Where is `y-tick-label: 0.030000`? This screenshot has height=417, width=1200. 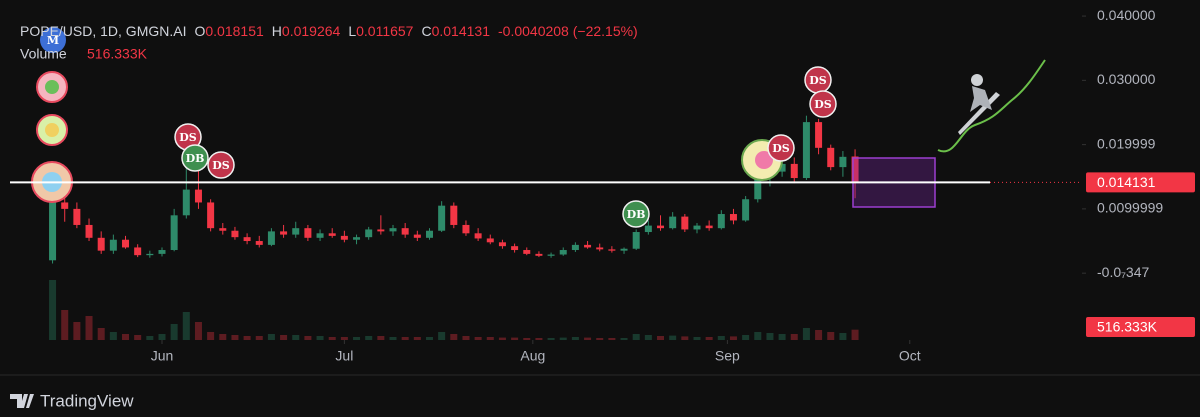
y-tick-label: 0.030000 is located at coordinates (1126, 79).